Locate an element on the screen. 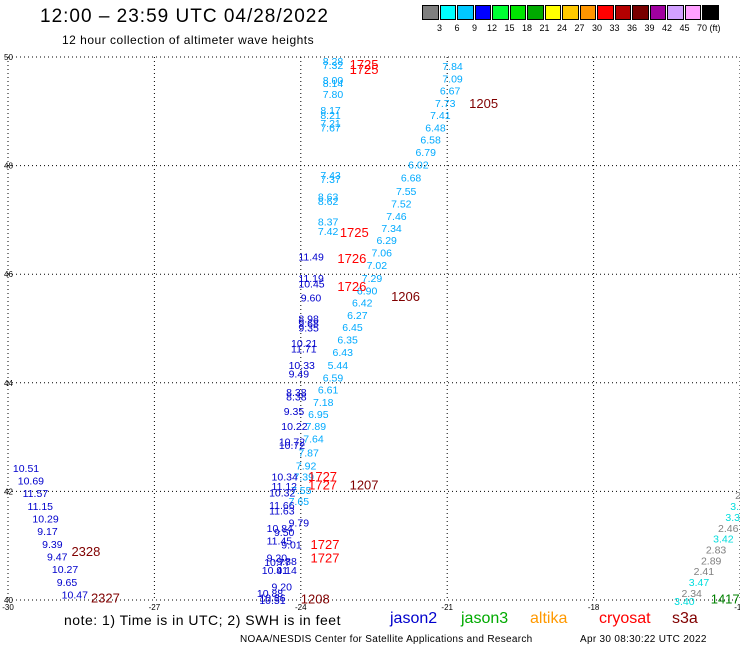  wave-height-value: 11.19 is located at coordinates (311, 279).